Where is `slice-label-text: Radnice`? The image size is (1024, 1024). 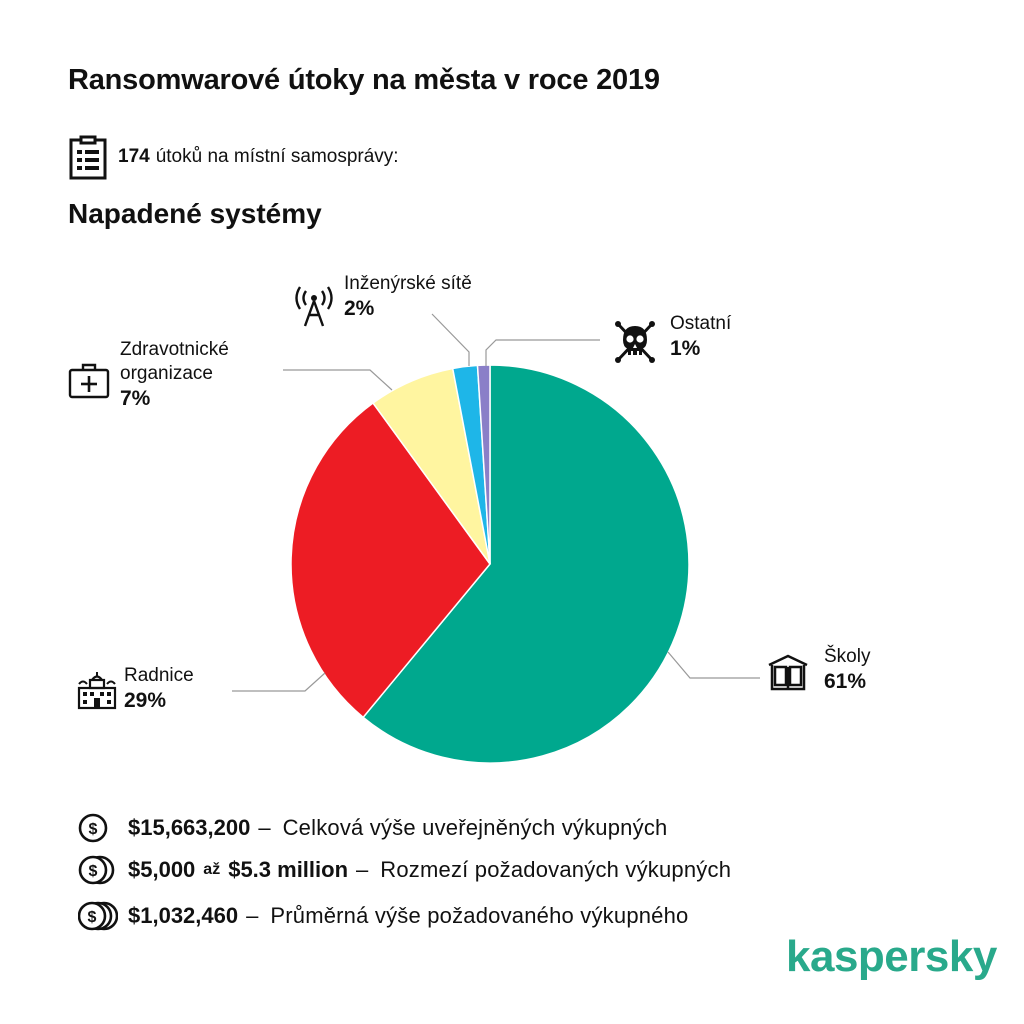
slice-label-text: Radnice is located at coordinates (159, 675).